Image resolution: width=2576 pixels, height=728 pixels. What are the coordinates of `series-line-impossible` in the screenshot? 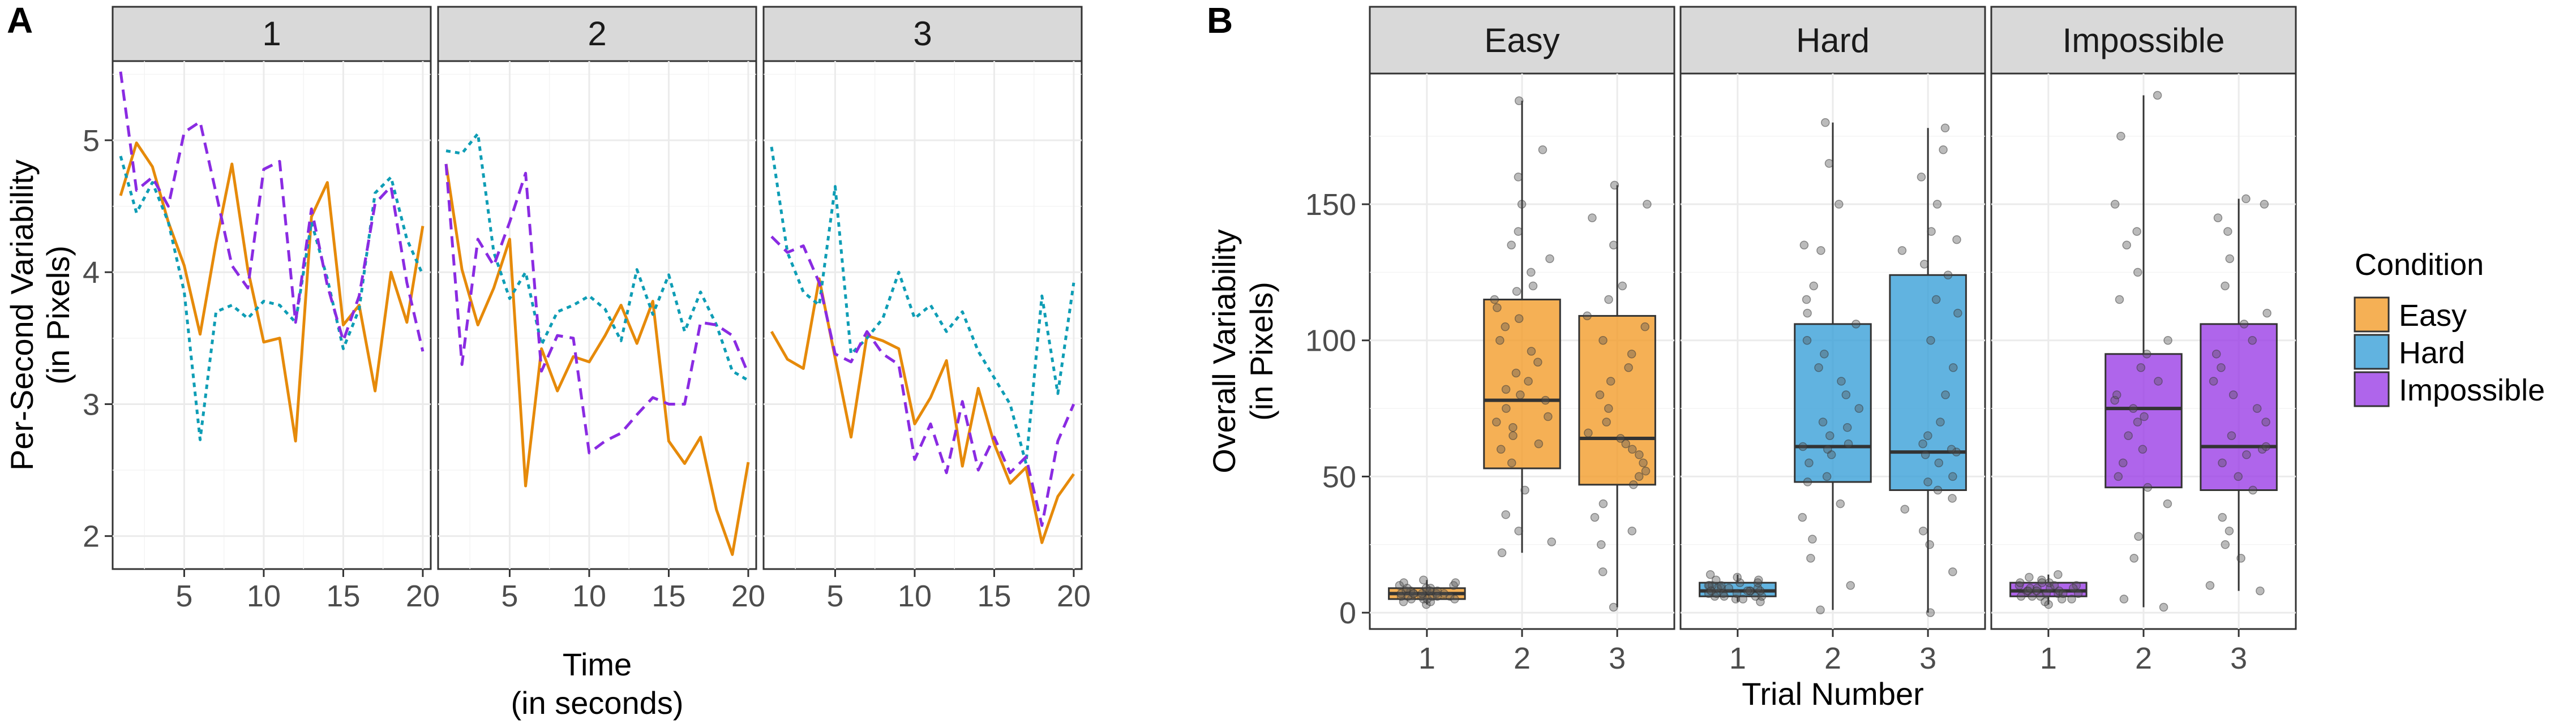 It's located at (597, 309).